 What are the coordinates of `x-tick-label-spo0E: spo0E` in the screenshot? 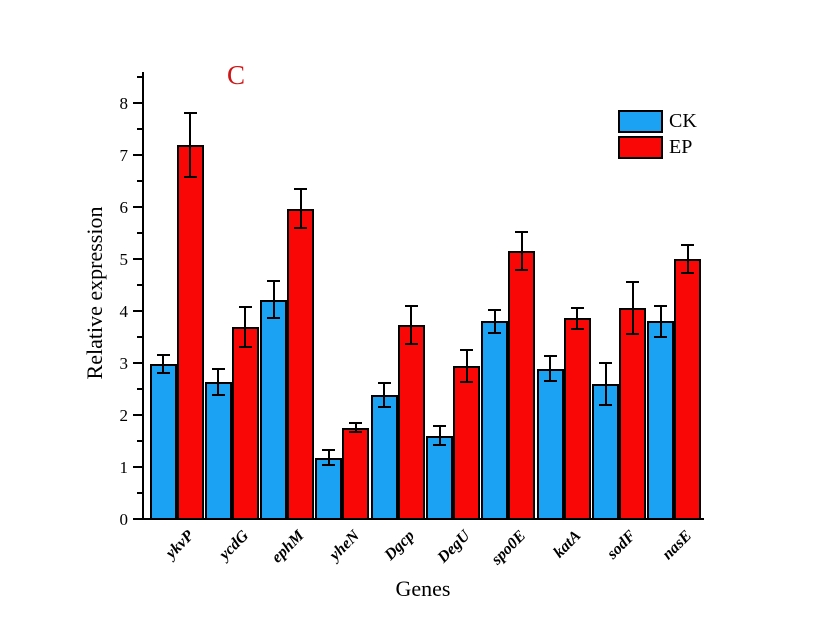 It's located at (508, 548).